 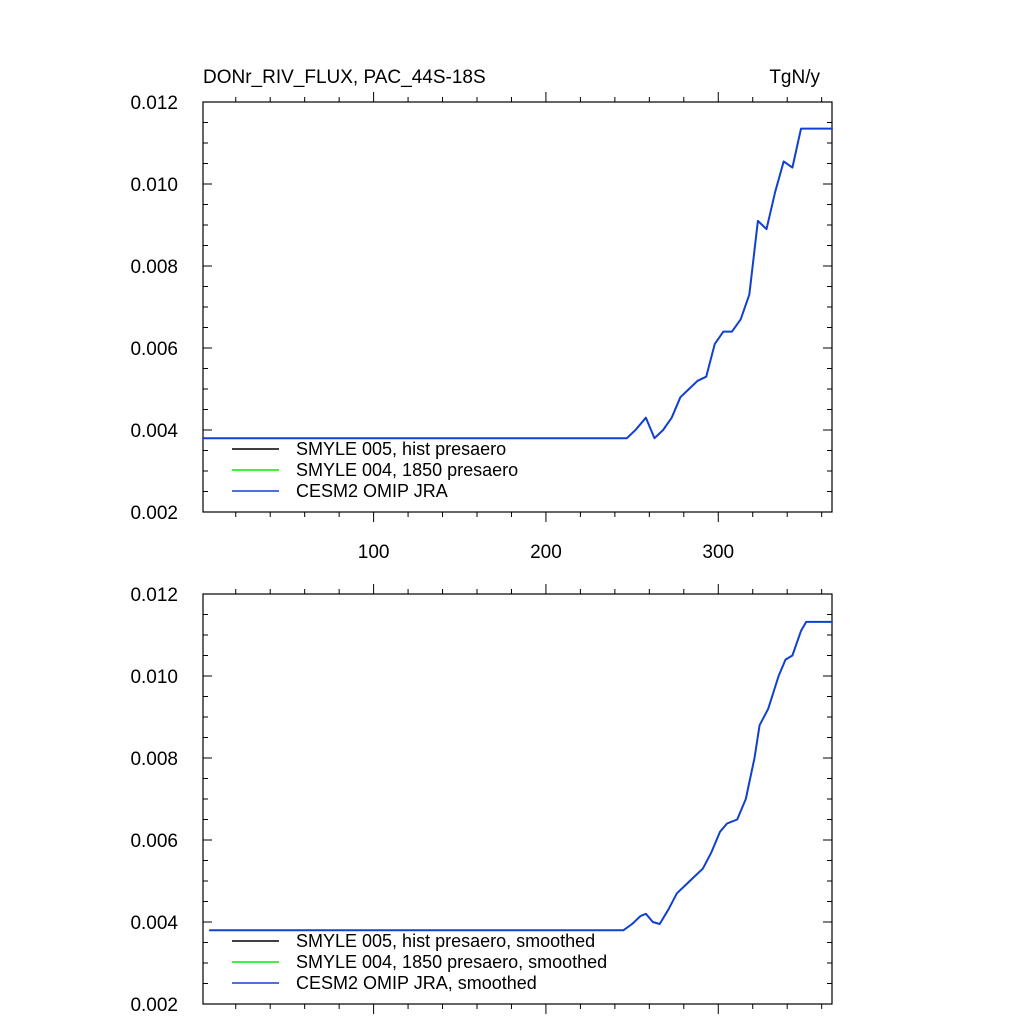 What do you see at coordinates (372, 491) in the screenshot?
I see `legend-label: CESM2 OMIP JRA` at bounding box center [372, 491].